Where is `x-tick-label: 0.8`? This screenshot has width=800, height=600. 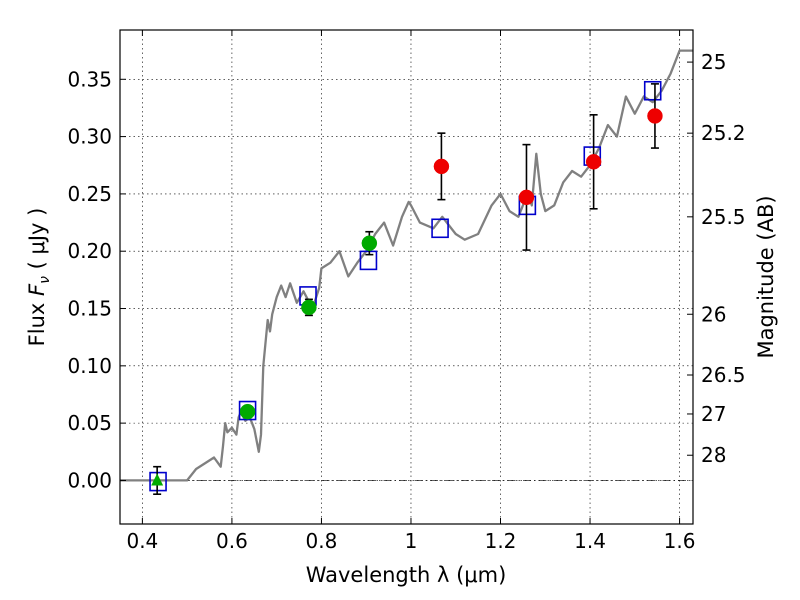 x-tick-label: 0.8 is located at coordinates (322, 541).